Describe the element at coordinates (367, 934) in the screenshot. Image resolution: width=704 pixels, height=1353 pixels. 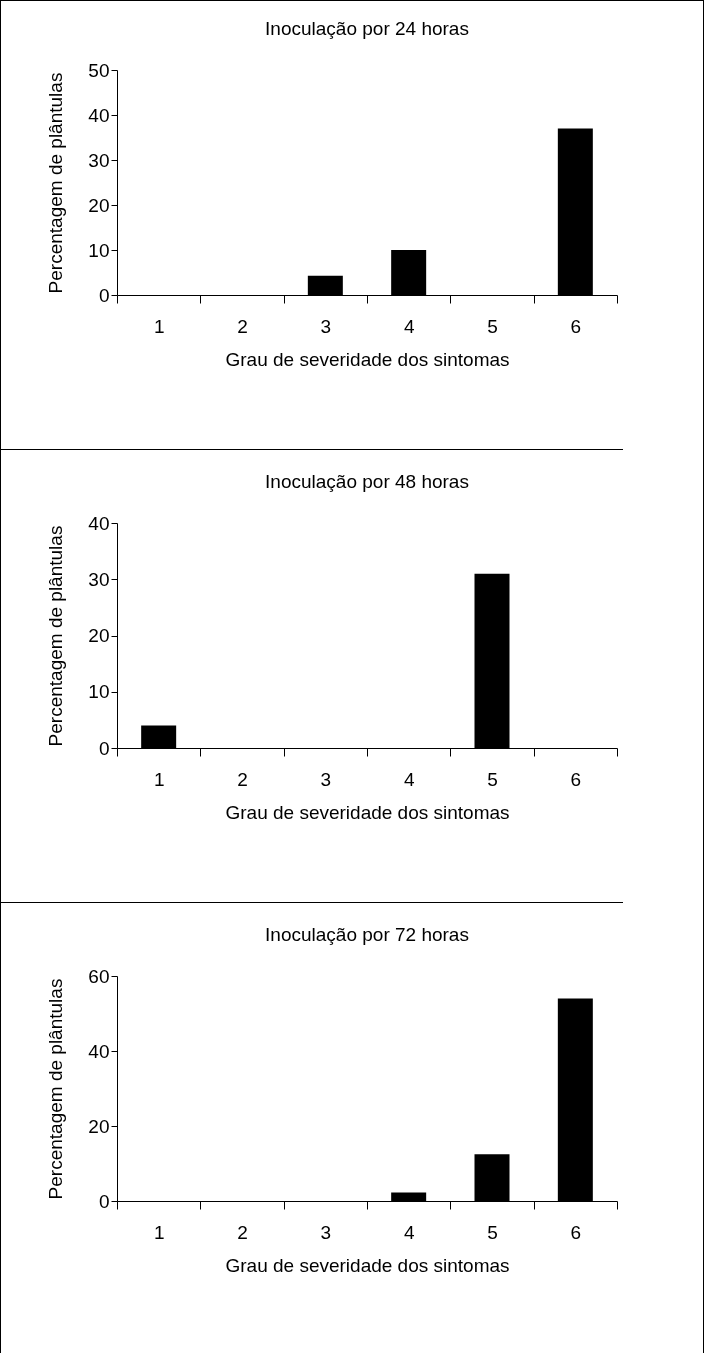
I see `chart-title: Inoculação por 72 horas` at that location.